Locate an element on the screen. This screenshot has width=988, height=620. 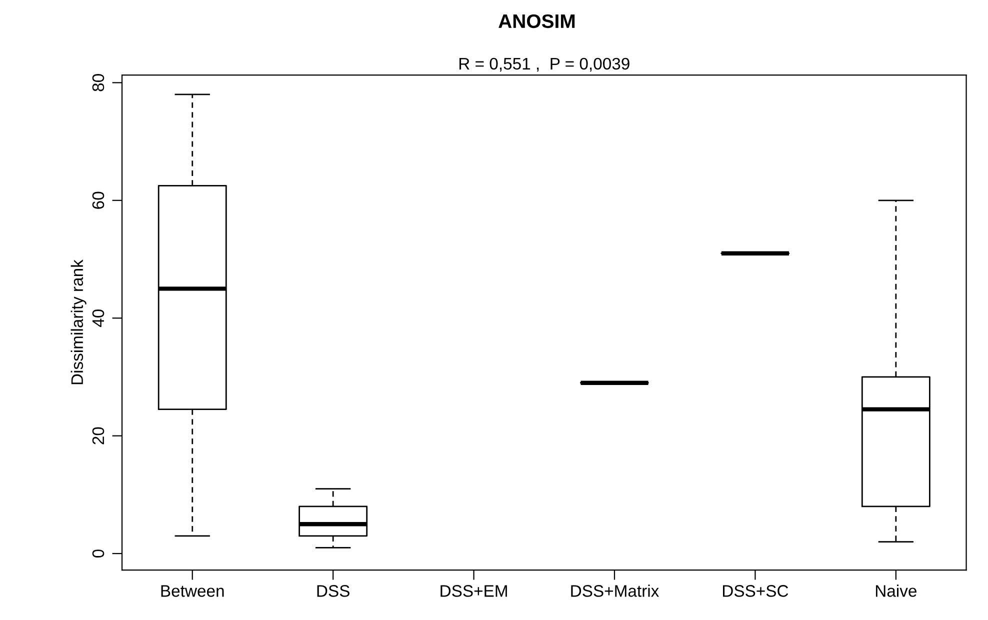
x-tick-label: DSS+Matrix is located at coordinates (615, 590).